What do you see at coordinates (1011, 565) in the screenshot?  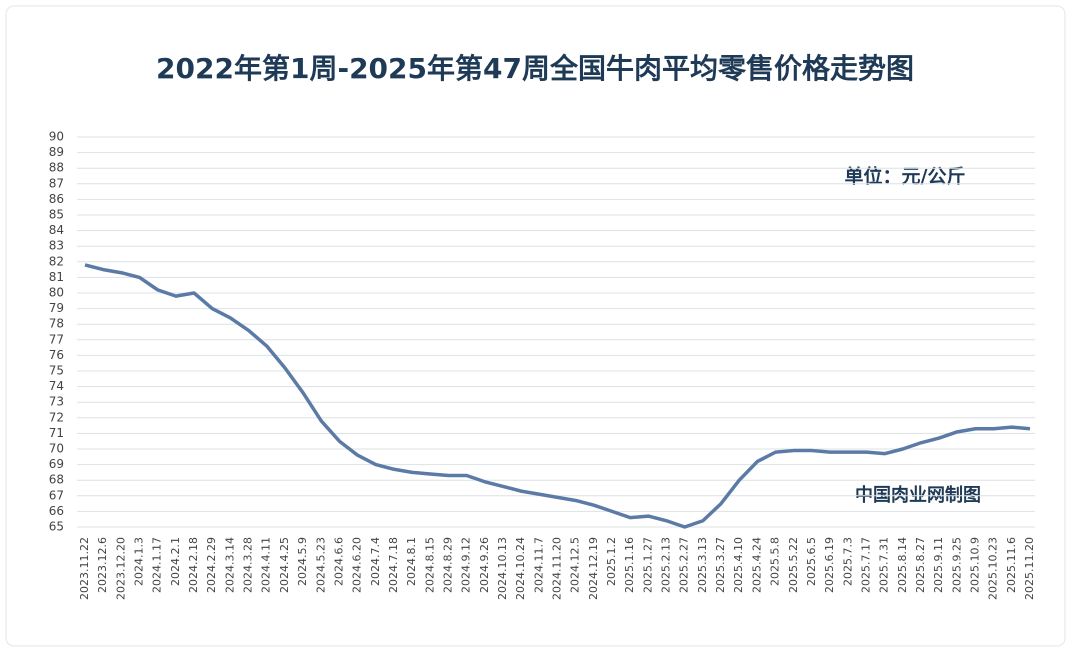 I see `x-tick-label: 2025.11.6` at bounding box center [1011, 565].